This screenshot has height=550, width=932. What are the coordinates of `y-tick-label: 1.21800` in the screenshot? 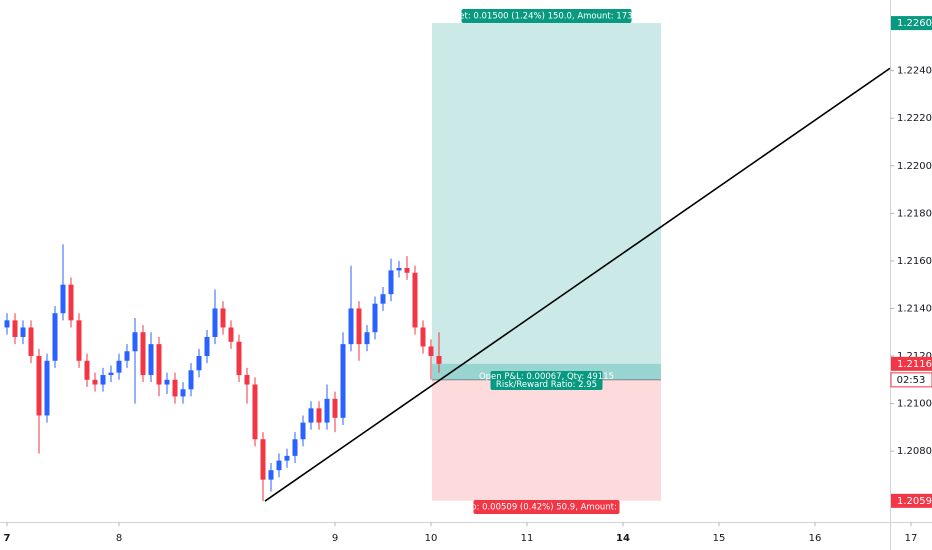 It's located at (914, 213).